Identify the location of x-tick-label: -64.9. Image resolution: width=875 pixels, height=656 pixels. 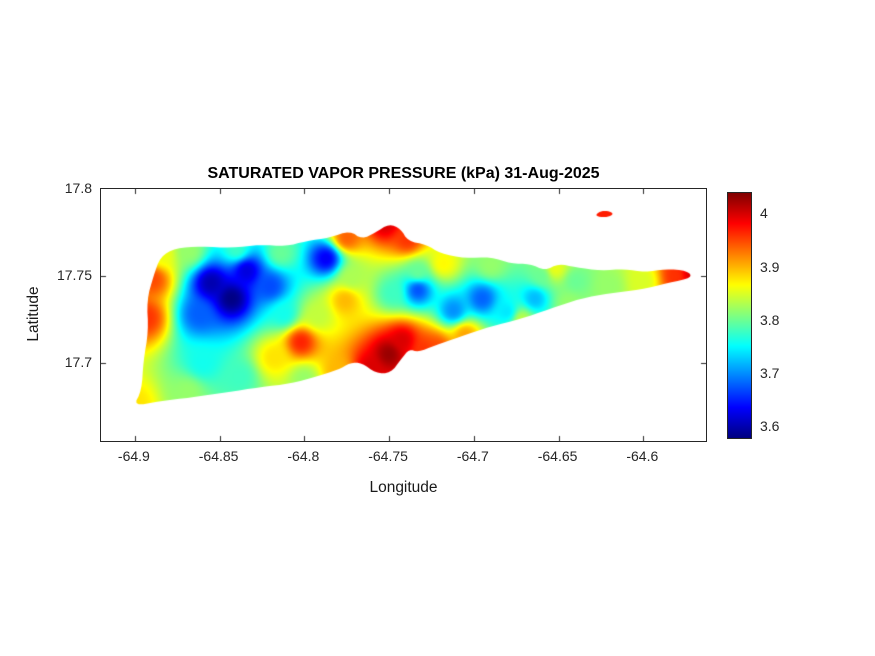
(133, 456).